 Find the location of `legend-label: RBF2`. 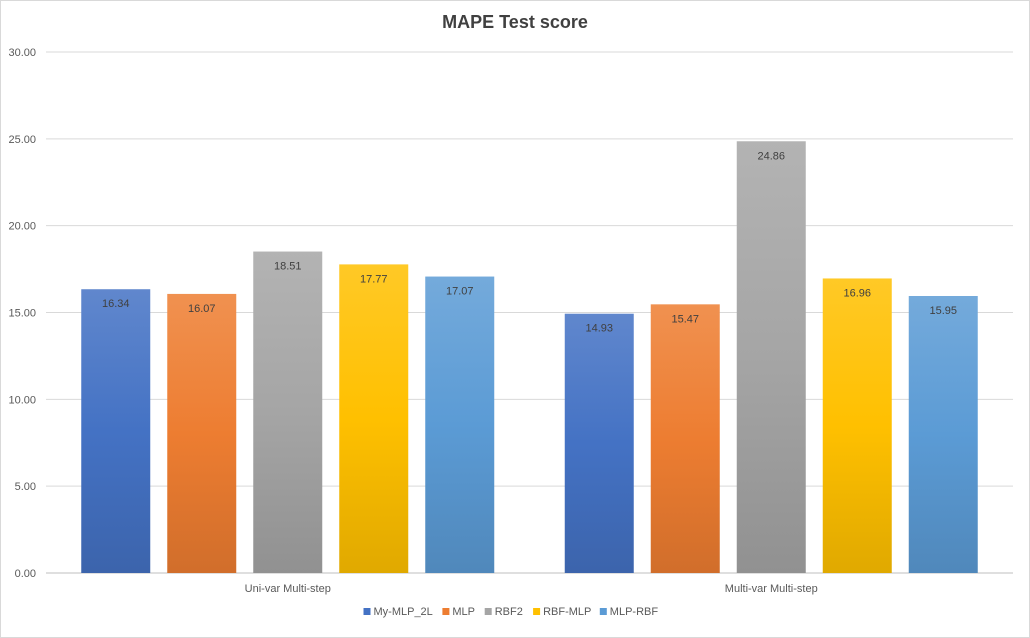

legend-label: RBF2 is located at coordinates (509, 612).